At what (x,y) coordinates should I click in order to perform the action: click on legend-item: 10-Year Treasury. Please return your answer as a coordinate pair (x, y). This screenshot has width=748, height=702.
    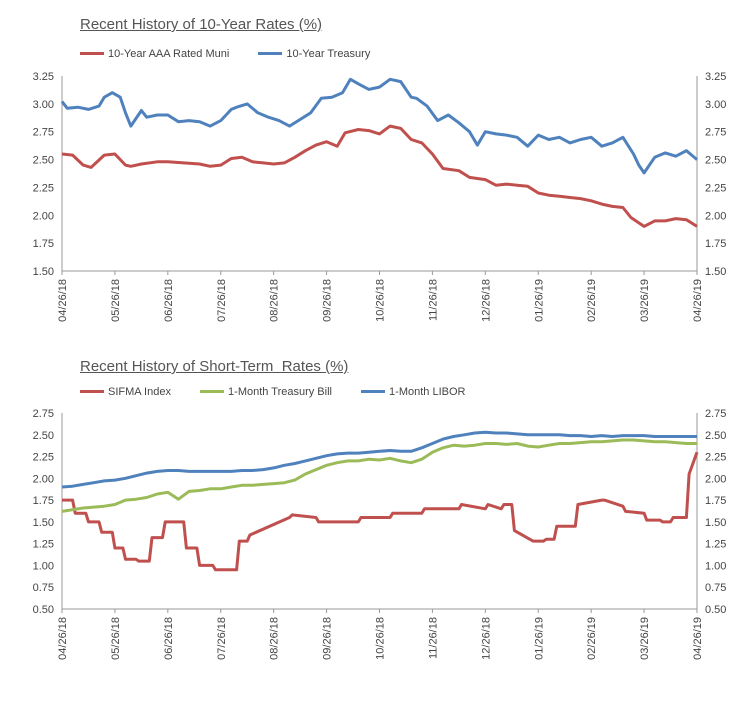
    Looking at the image, I should click on (314, 54).